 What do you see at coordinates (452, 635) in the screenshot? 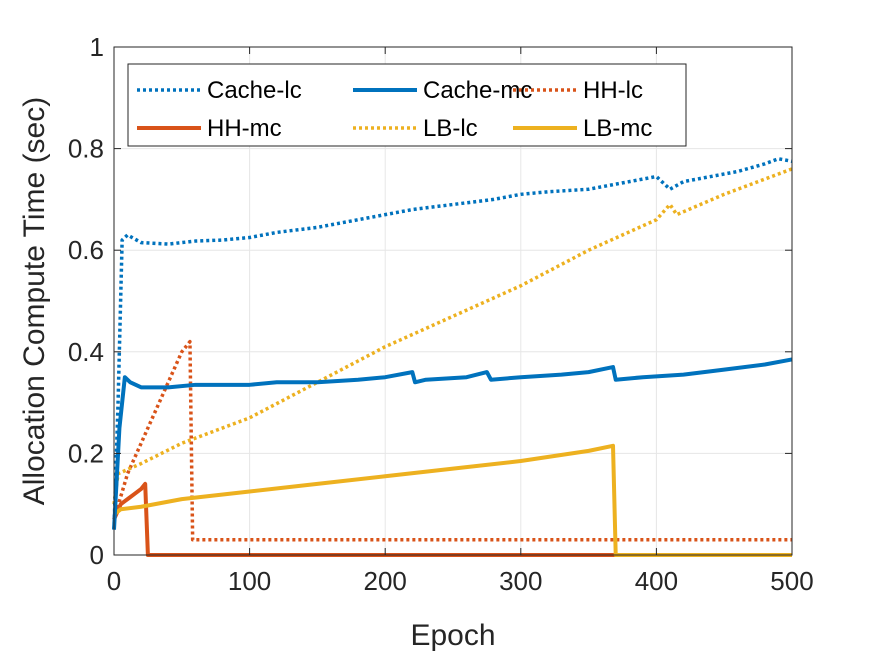
I see `x-axis-title: Epoch` at bounding box center [452, 635].